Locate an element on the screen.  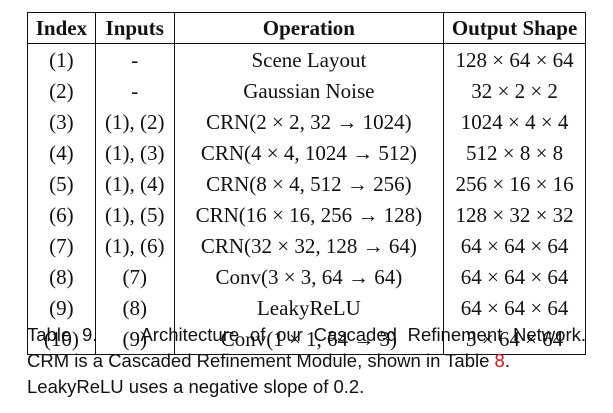
cell-index: (7) is located at coordinates (61, 245).